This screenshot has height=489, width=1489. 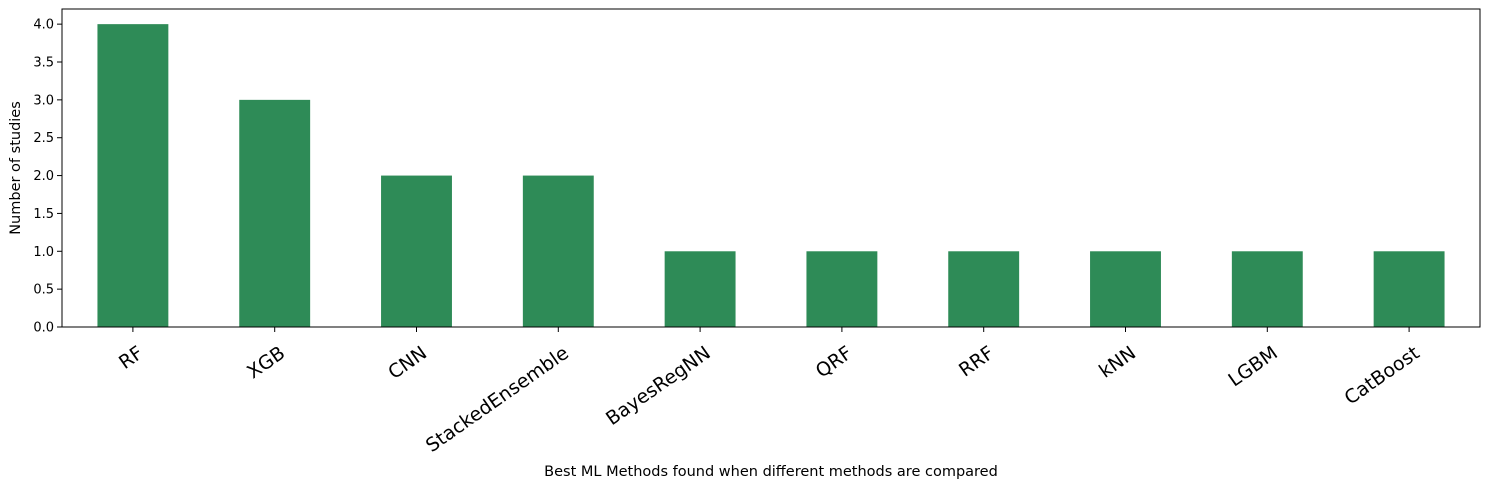 What do you see at coordinates (43, 328) in the screenshot?
I see `y-tick-label: 0.0` at bounding box center [43, 328].